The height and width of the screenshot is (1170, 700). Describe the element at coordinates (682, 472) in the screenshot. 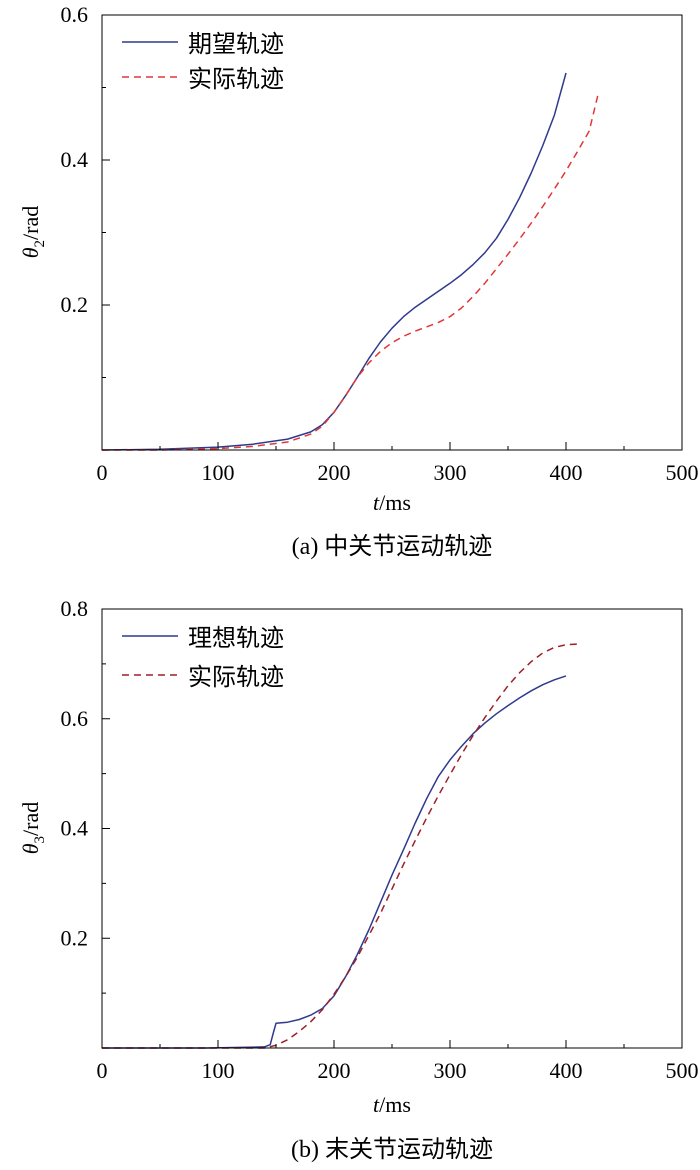

I see `chart-a-xtick-label: 500` at that location.